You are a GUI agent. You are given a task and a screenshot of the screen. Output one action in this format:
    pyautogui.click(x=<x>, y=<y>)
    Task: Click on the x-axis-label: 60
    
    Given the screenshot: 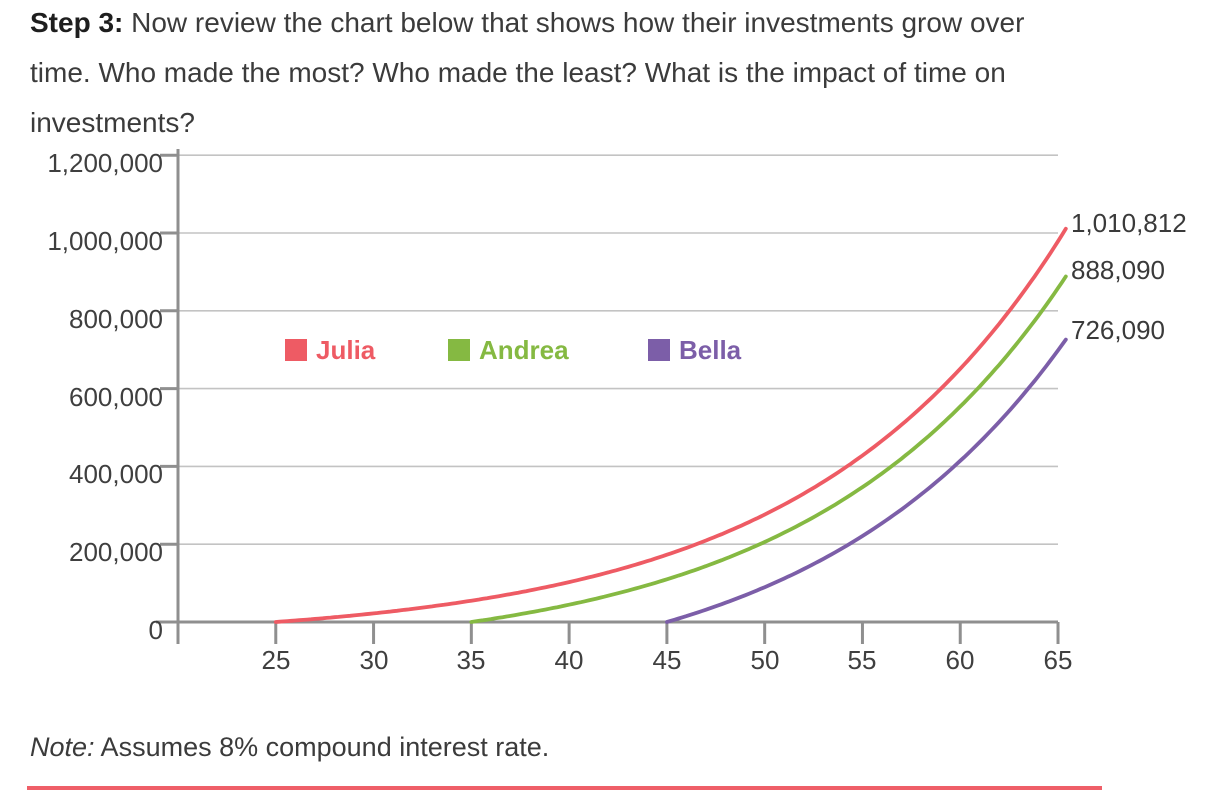 What is the action you would take?
    pyautogui.click(x=960, y=660)
    